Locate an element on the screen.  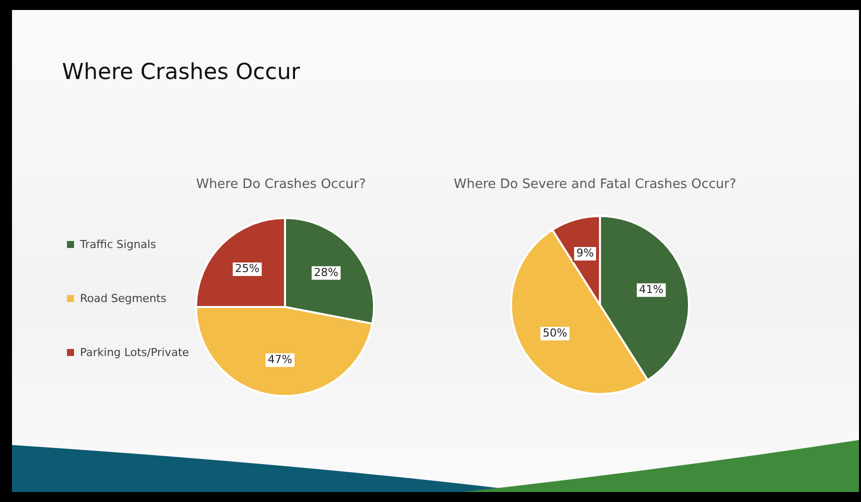
chart-title: Where Do Severe and Fatal Crashes Occur? is located at coordinates (595, 184).